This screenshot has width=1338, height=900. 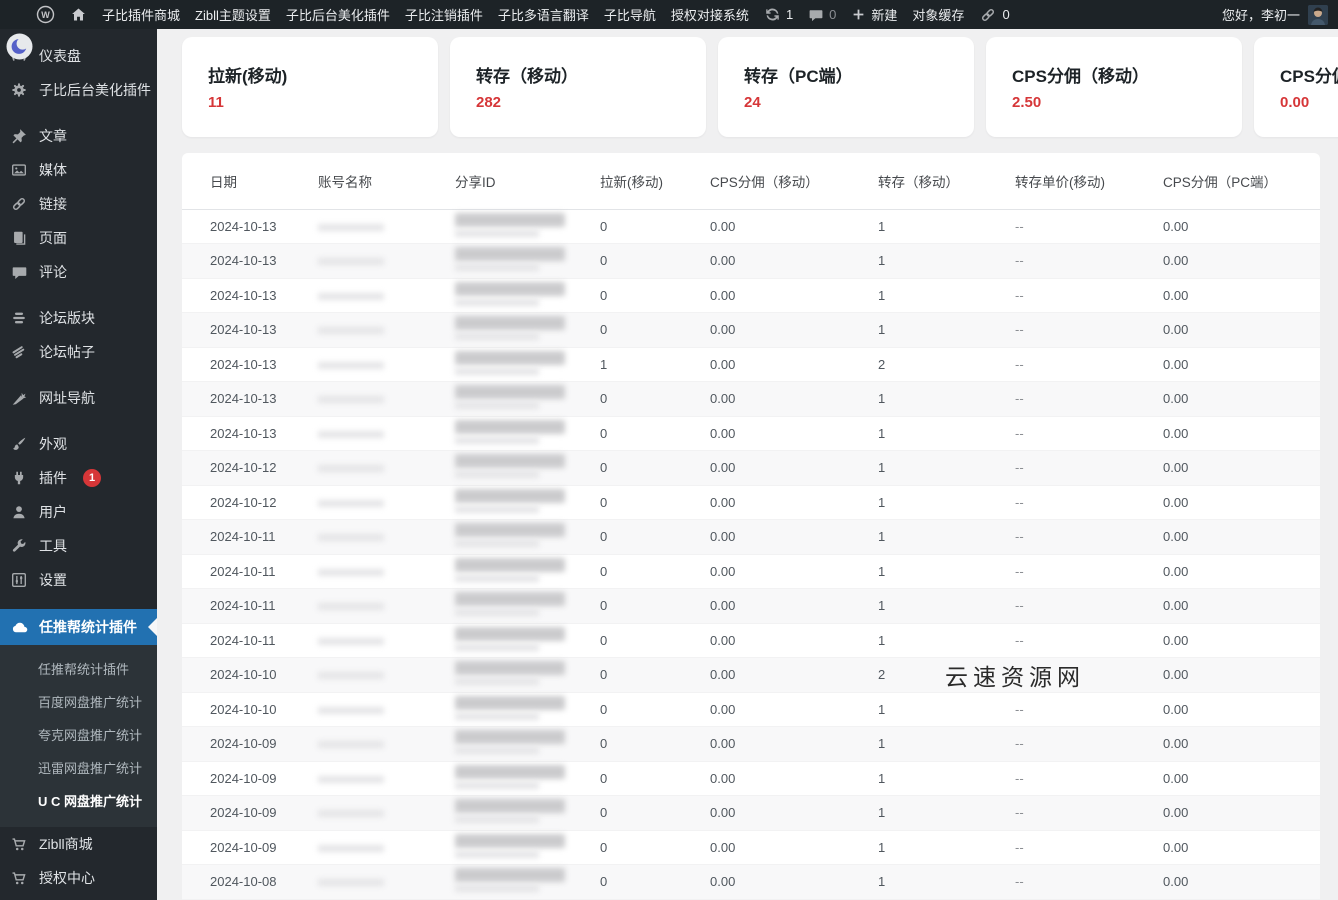 I want to click on sidebar-item-posts: 文章, so click(x=78, y=136).